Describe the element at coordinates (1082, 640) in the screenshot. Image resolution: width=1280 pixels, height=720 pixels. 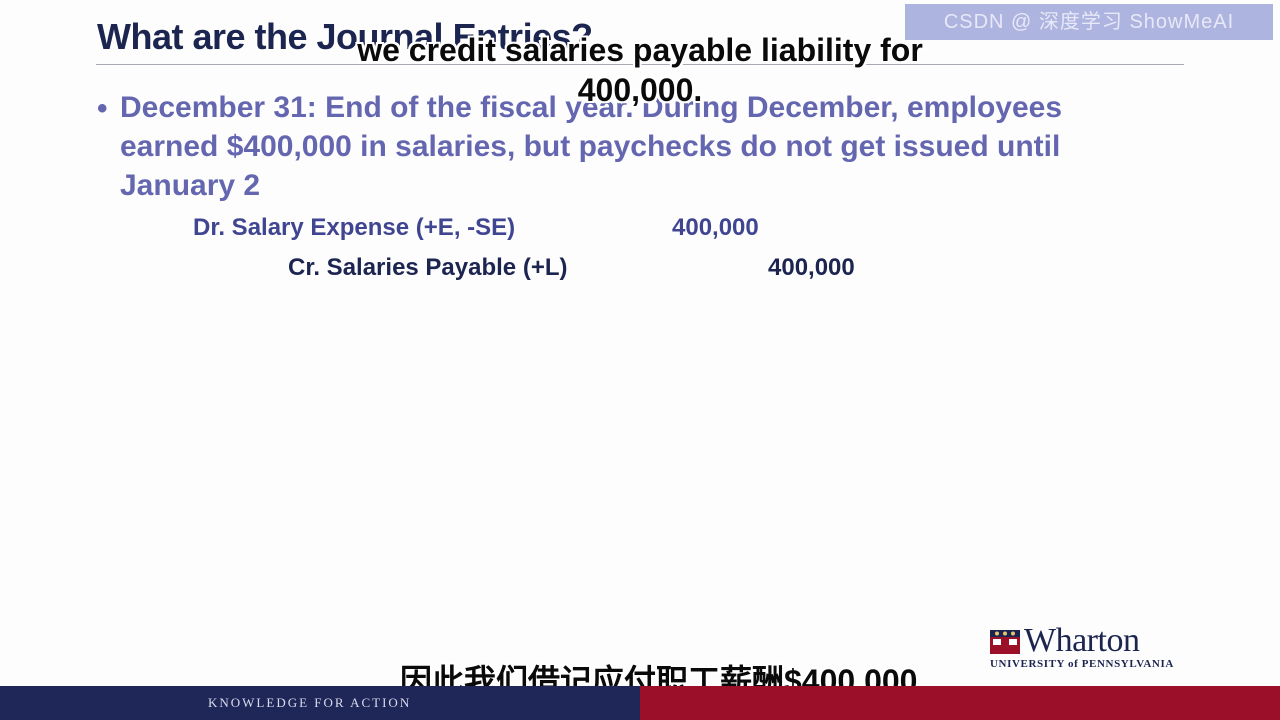
I see `logo-wordmark: Wharton` at that location.